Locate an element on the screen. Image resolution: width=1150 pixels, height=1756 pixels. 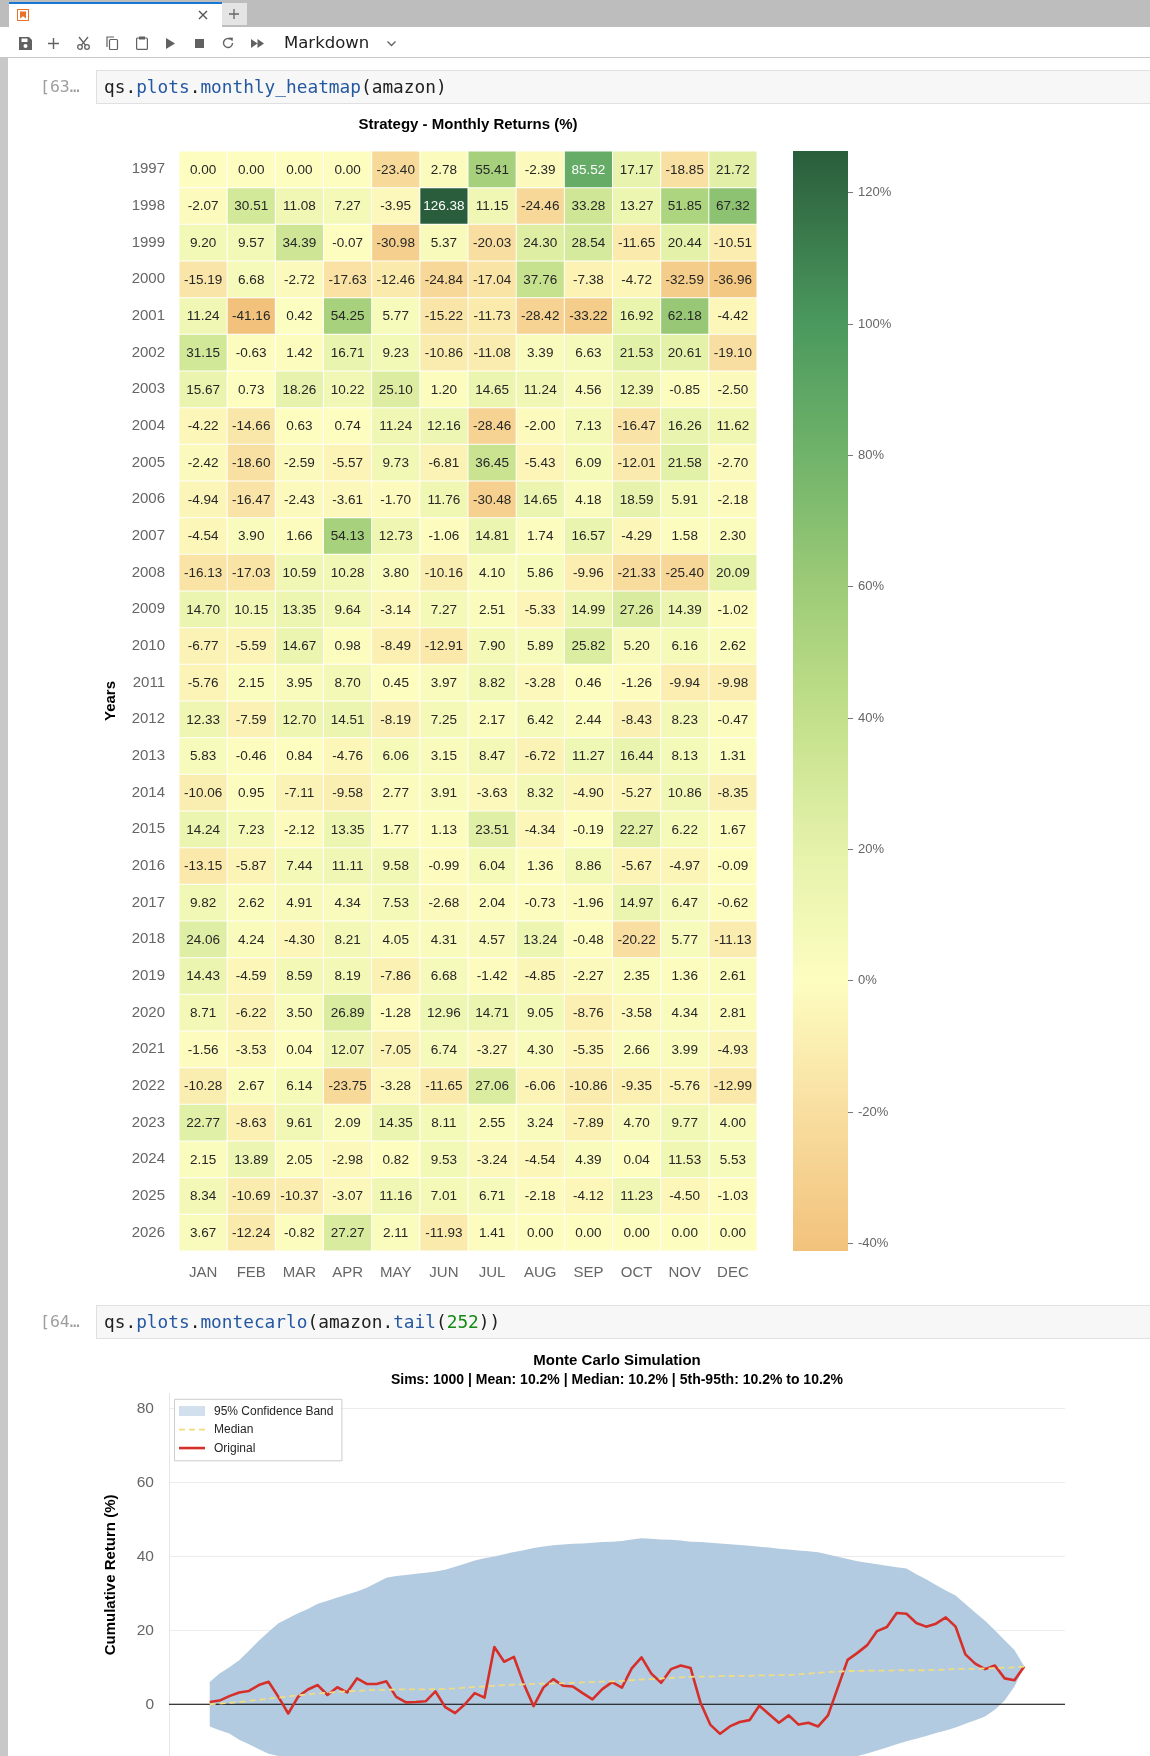
chart-title: Monte Carlo Simulation is located at coordinates (617, 1360).